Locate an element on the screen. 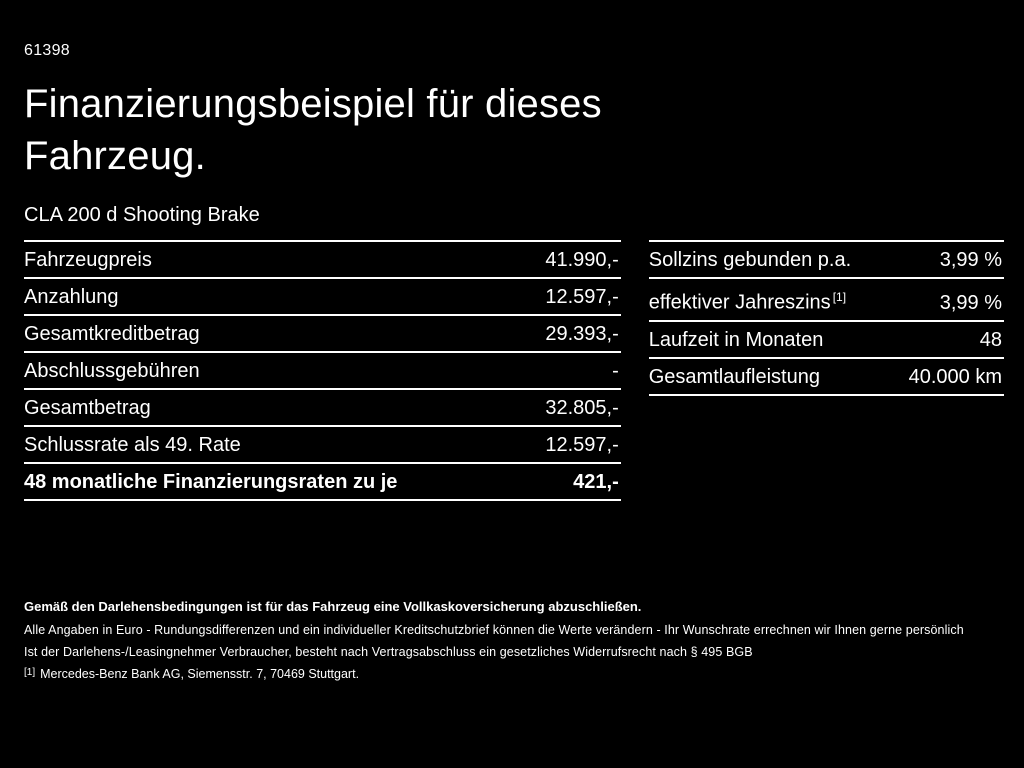 The height and width of the screenshot is (768, 1024). row-value: 29.393,- is located at coordinates (582, 334).